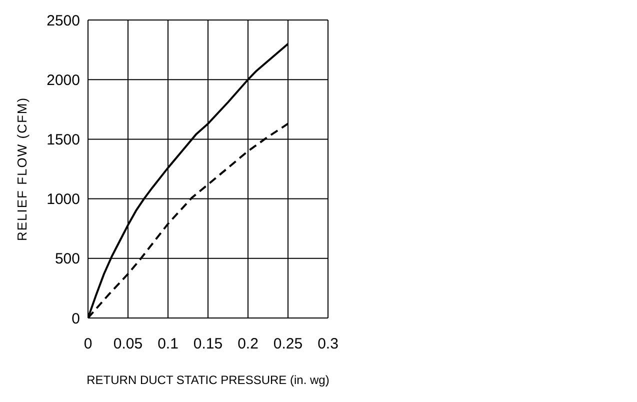 This screenshot has width=637, height=402. Describe the element at coordinates (63, 199) in the screenshot. I see `y-tick-label: 1000` at that location.